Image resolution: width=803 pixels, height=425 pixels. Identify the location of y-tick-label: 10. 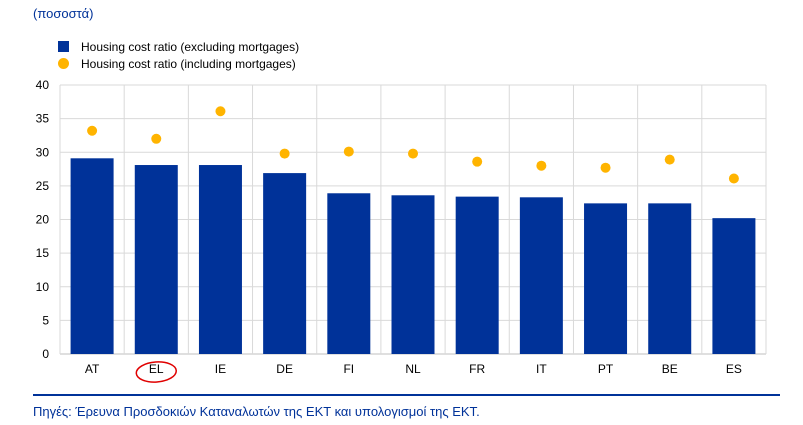
(43, 287).